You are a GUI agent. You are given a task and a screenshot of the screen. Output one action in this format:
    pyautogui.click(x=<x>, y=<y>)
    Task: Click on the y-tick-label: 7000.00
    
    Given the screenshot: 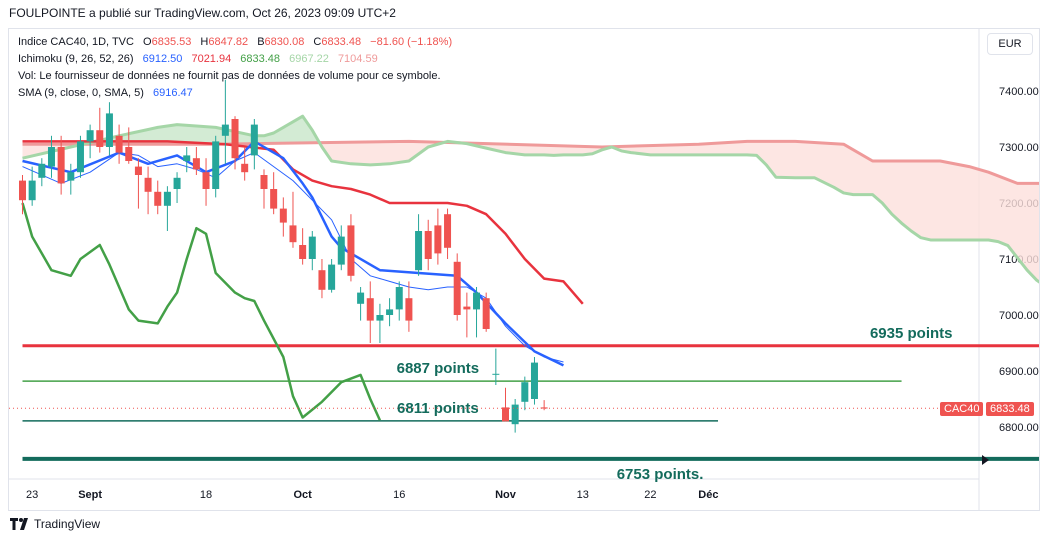 What is the action you would take?
    pyautogui.click(x=1019, y=316)
    